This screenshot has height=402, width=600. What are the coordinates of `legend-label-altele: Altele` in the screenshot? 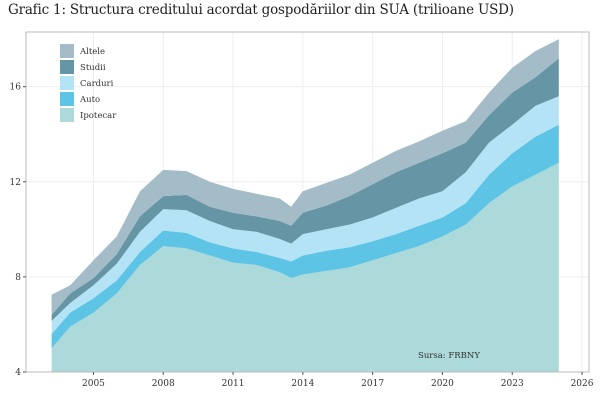 It's located at (92, 52).